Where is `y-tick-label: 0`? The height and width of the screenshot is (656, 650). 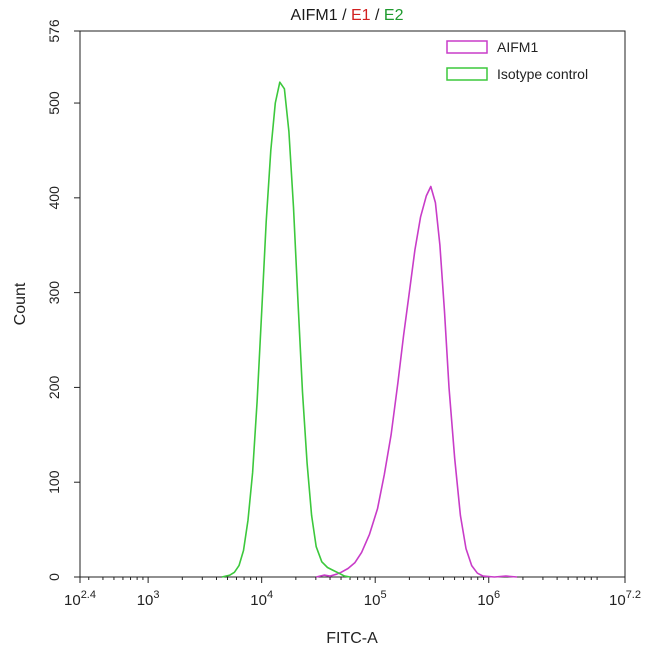
y-tick-label: 0 is located at coordinates (54, 577).